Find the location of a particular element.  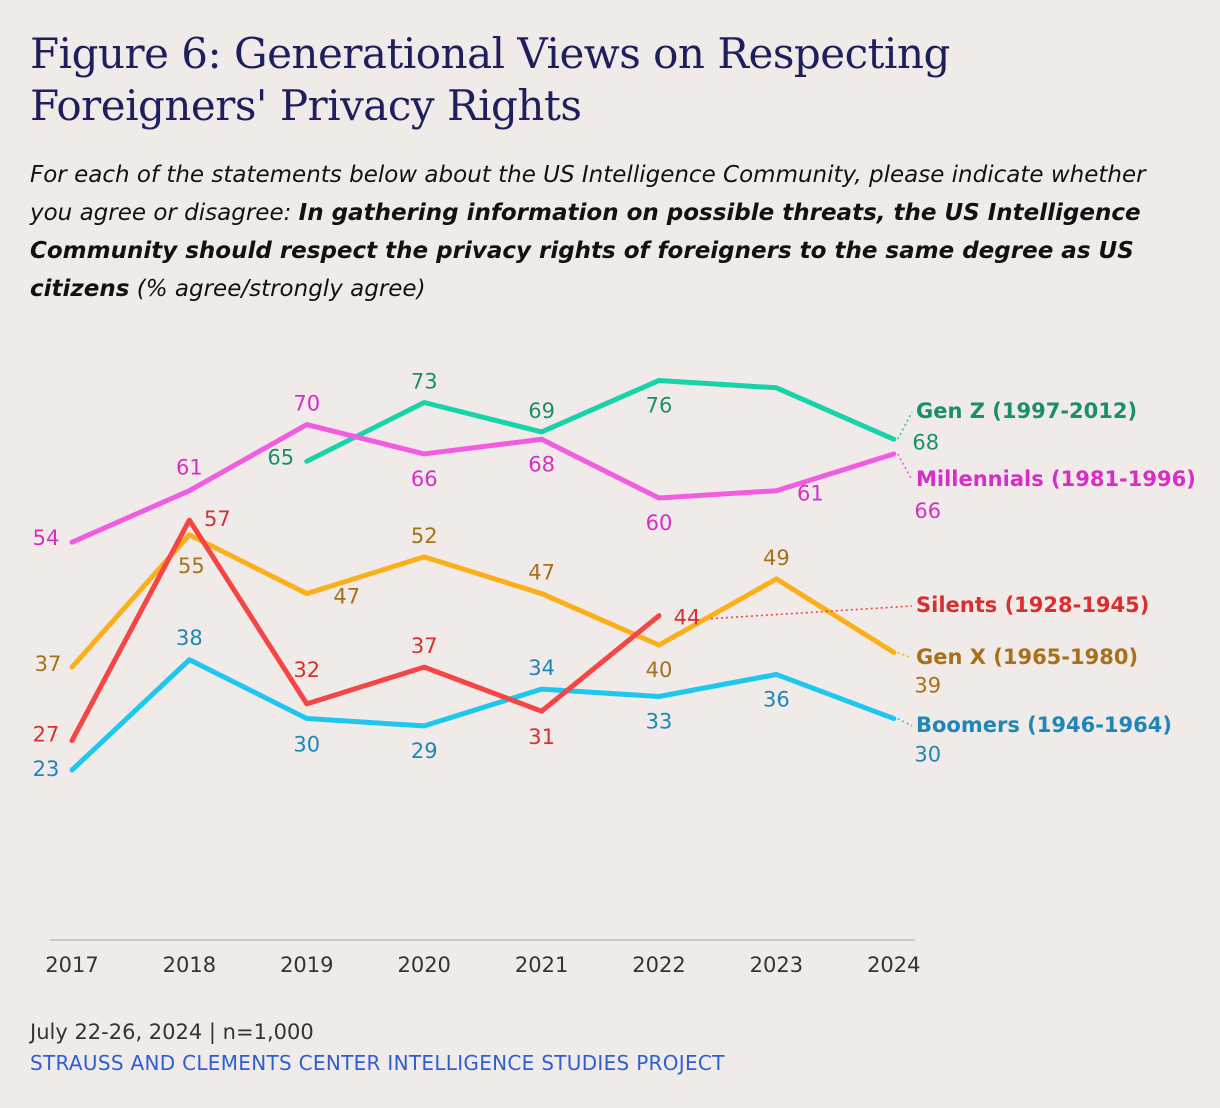

data-label-silents-2017: 27 is located at coordinates (46, 735).